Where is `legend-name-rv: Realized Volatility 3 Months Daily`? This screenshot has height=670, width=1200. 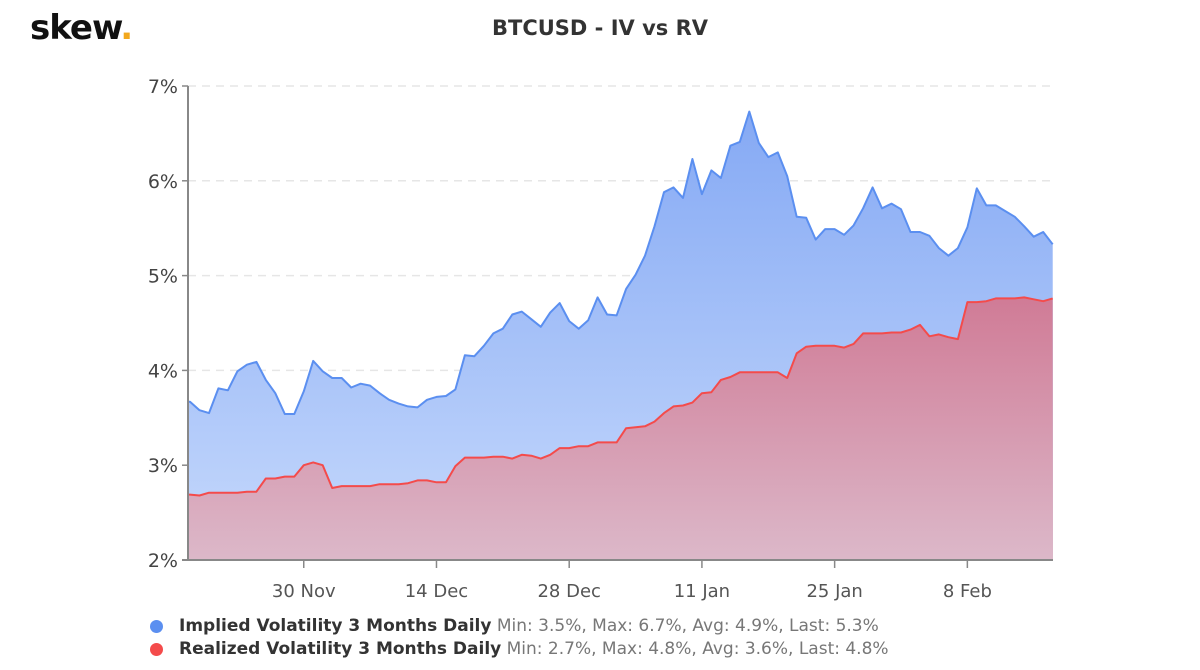 legend-name-rv: Realized Volatility 3 Months Daily is located at coordinates (340, 649).